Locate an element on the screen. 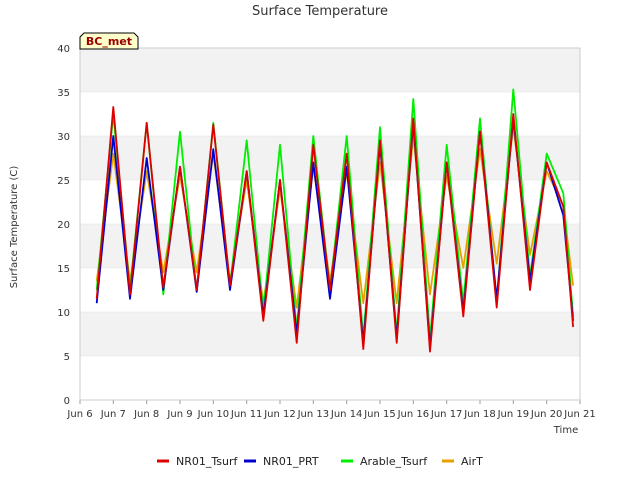  x-tick-label: Jun 8 is located at coordinates (146, 414).